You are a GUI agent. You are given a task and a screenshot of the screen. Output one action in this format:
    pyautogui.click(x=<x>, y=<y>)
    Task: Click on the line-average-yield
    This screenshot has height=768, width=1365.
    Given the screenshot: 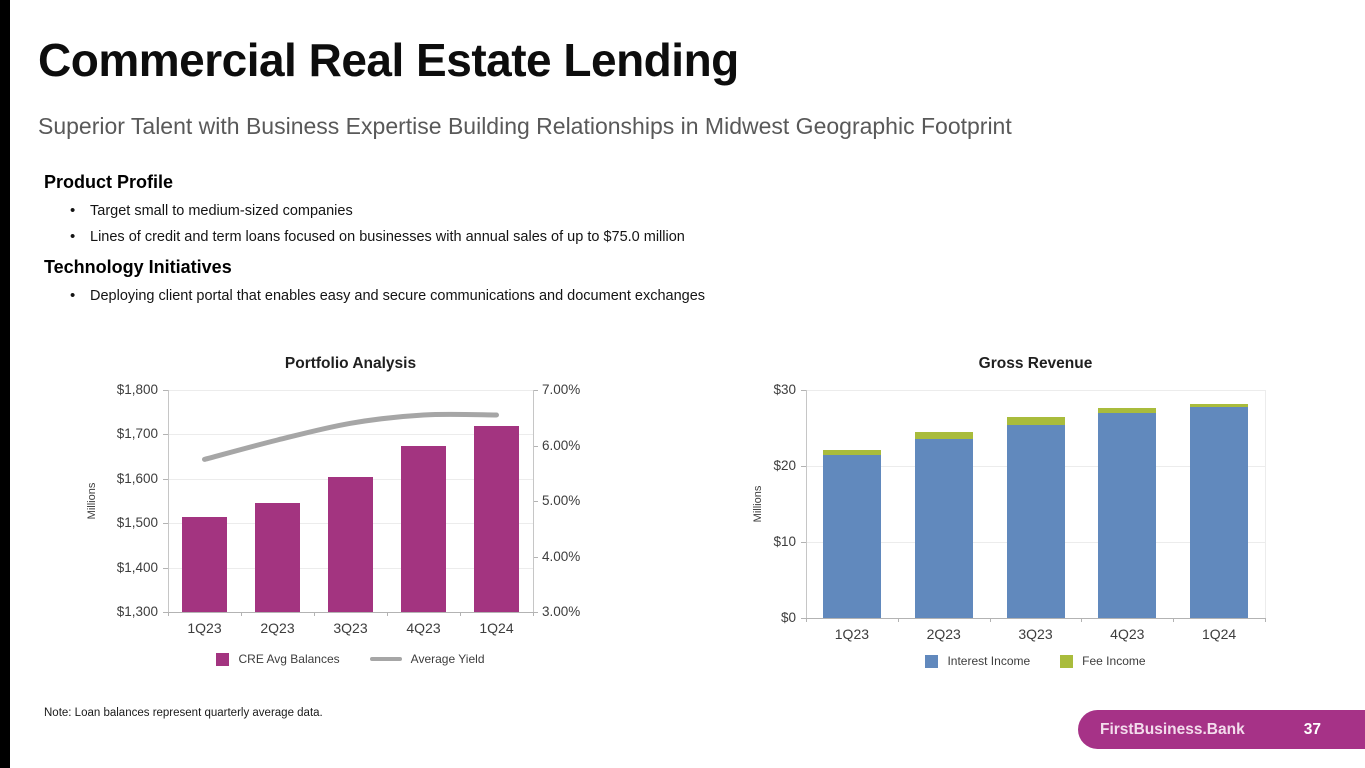 What is the action you would take?
    pyautogui.click(x=350, y=436)
    